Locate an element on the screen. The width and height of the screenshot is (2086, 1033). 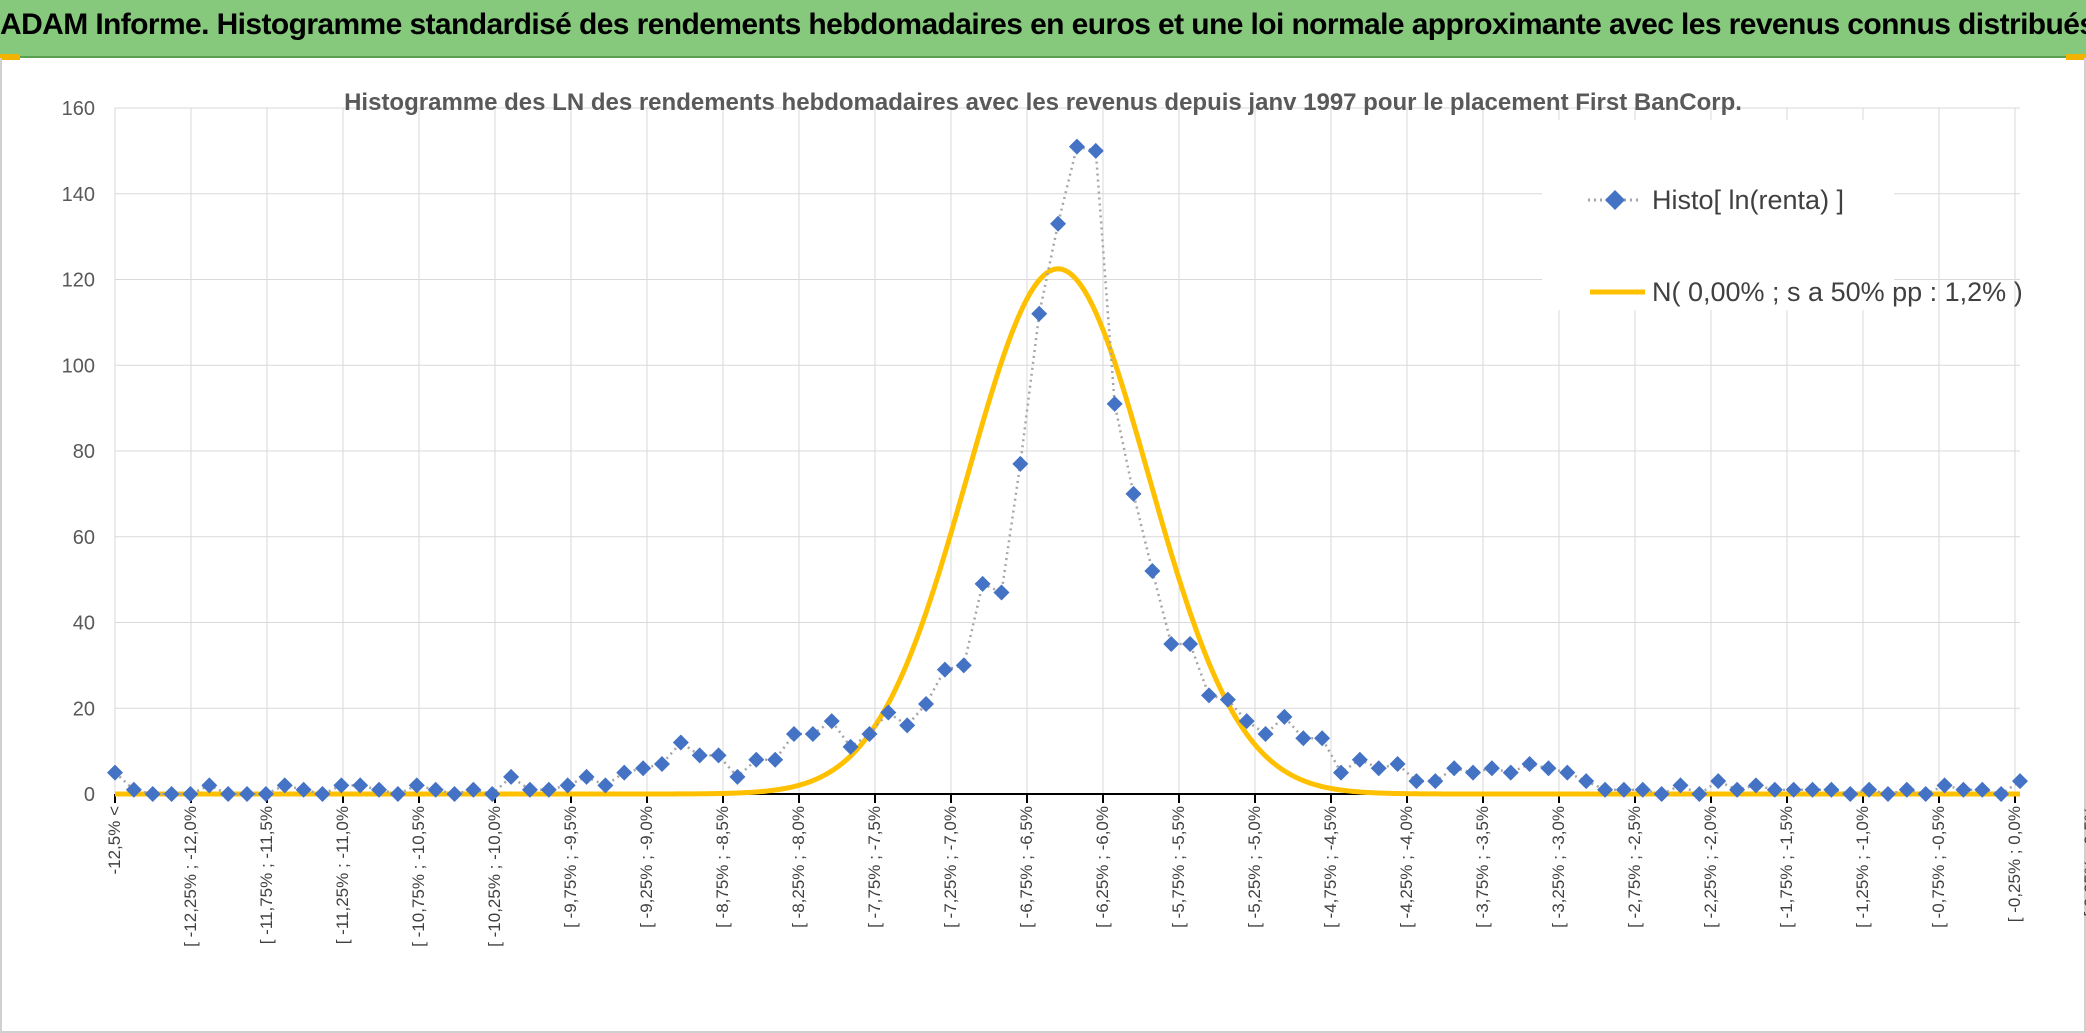
x-tick-label: [ -5,25% ; -5,0% is located at coordinates (1254, 867).